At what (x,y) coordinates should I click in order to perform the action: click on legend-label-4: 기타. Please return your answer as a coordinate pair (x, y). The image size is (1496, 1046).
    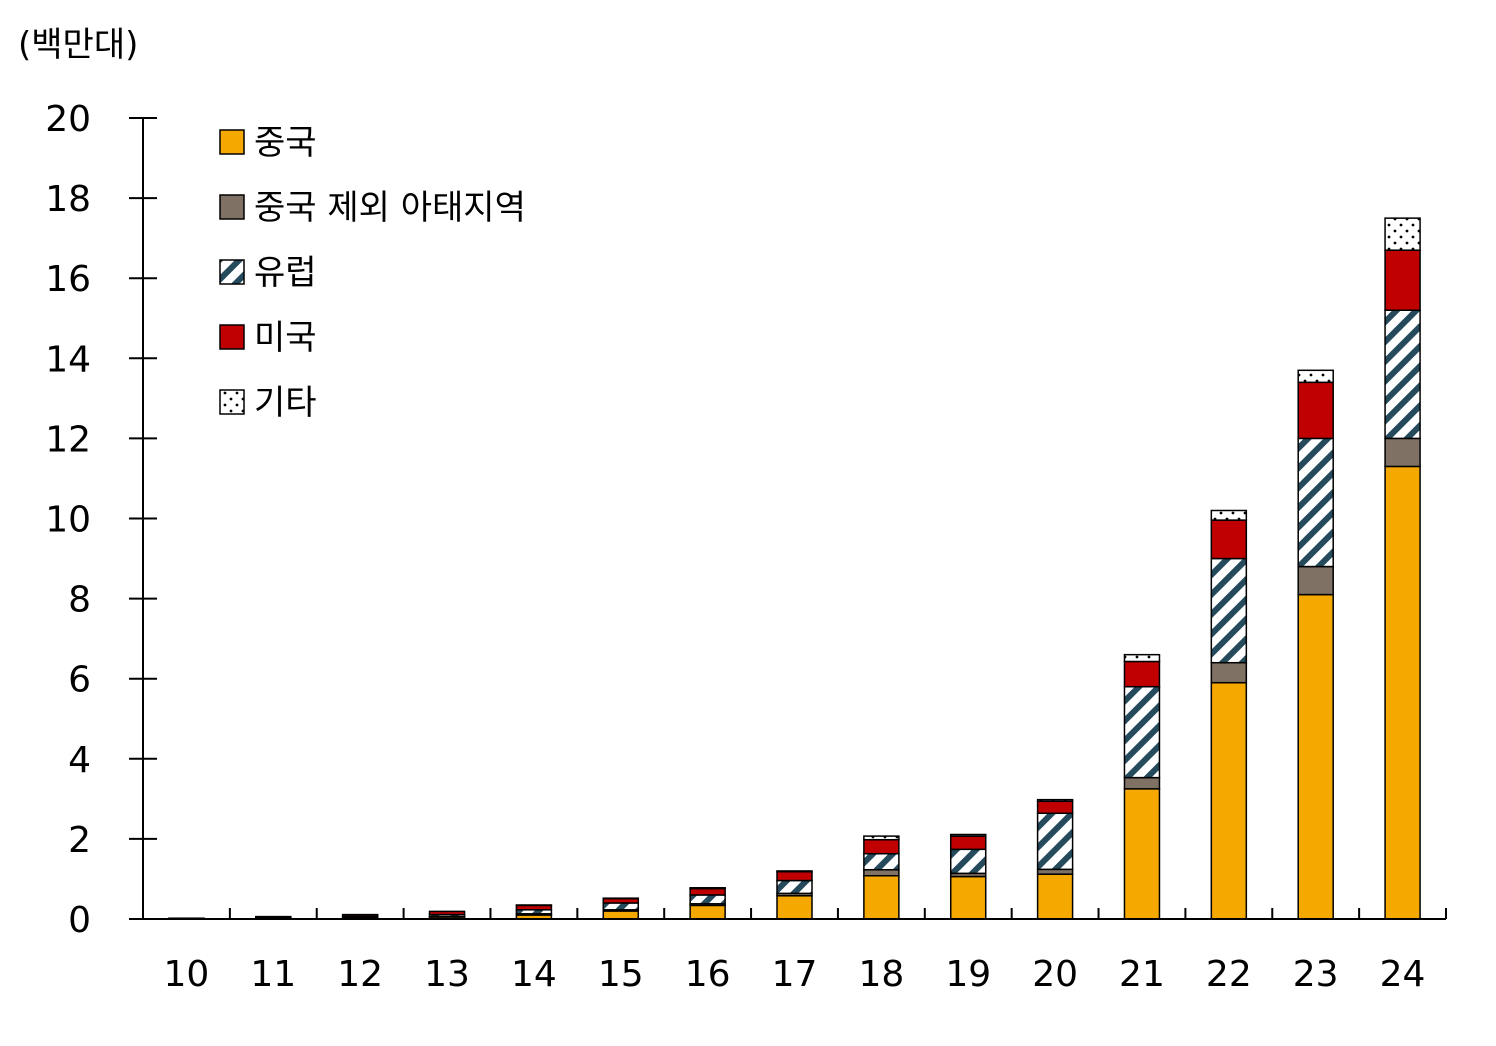
    Looking at the image, I should click on (285, 403).